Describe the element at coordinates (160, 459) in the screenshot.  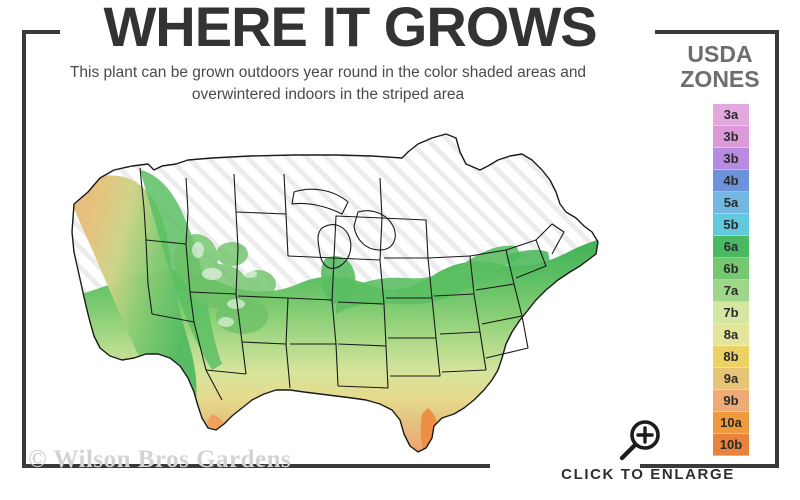
I see `watermark: © Wilson Bros Gardens` at that location.